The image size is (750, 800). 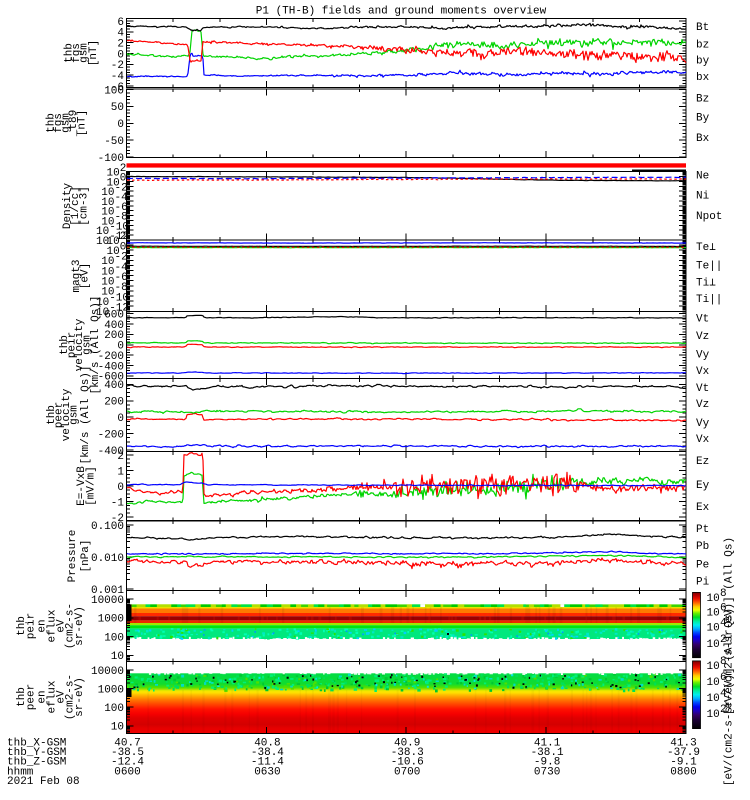 What do you see at coordinates (85, 276) in the screenshot?
I see `svg-text: [eV]` at bounding box center [85, 276].